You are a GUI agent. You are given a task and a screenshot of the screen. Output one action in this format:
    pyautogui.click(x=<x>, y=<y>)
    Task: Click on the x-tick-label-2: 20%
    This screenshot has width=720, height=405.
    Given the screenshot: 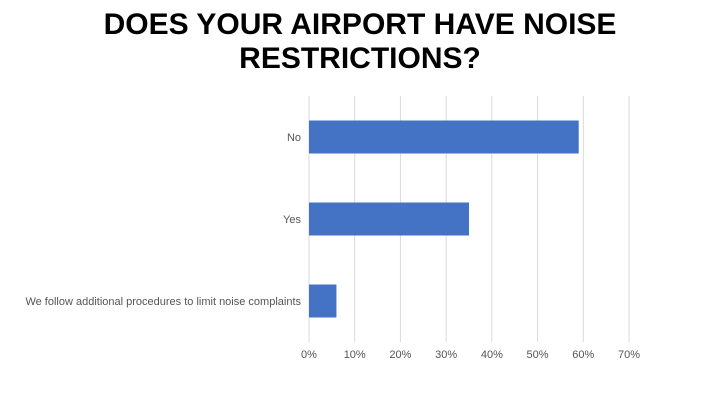 What is the action you would take?
    pyautogui.click(x=400, y=355)
    